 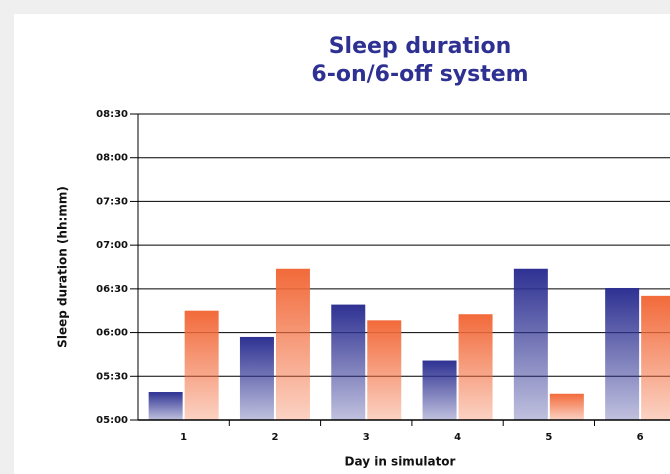 What do you see at coordinates (112, 245) in the screenshot?
I see `y-tick-label: 07:00` at bounding box center [112, 245].